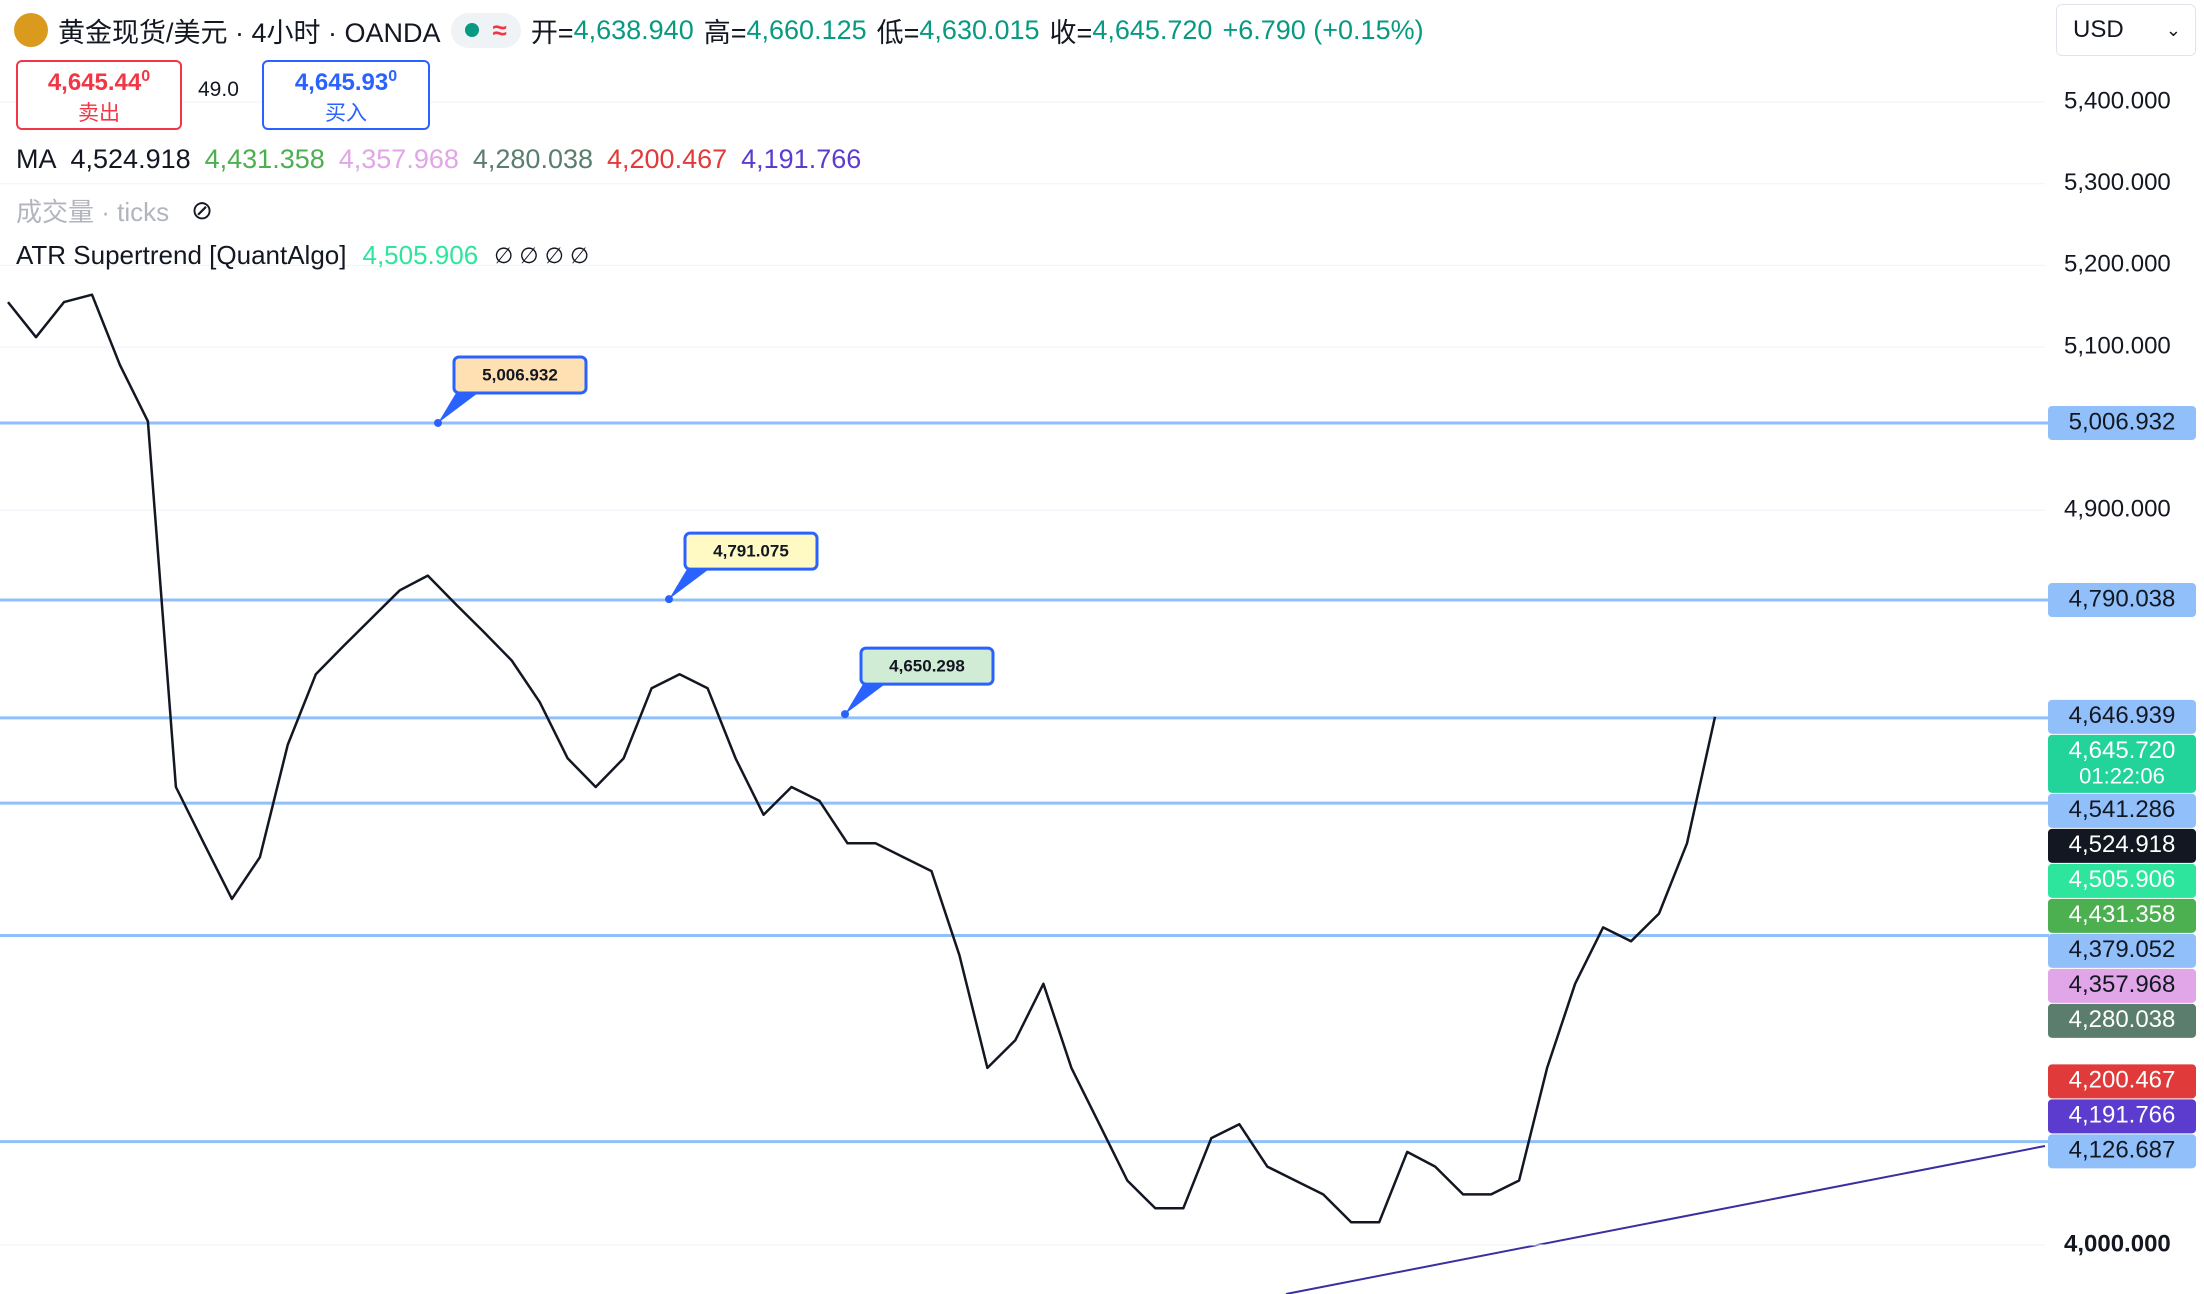 This screenshot has height=1294, width=2204. I want to click on price-badge-label: 4,431.358, so click(2122, 914).